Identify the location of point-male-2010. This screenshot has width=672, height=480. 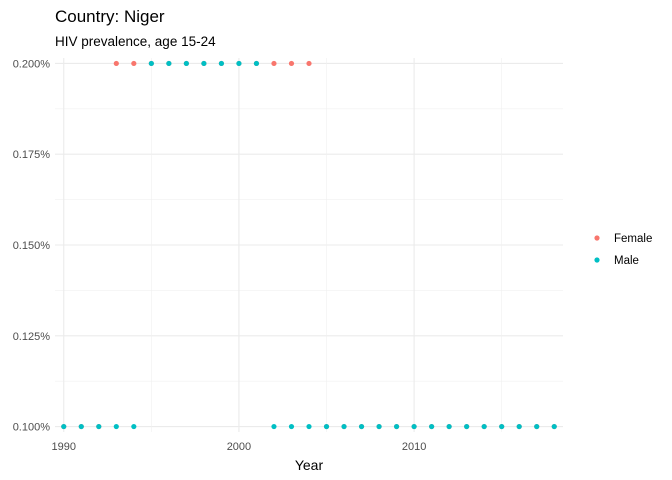
(414, 426).